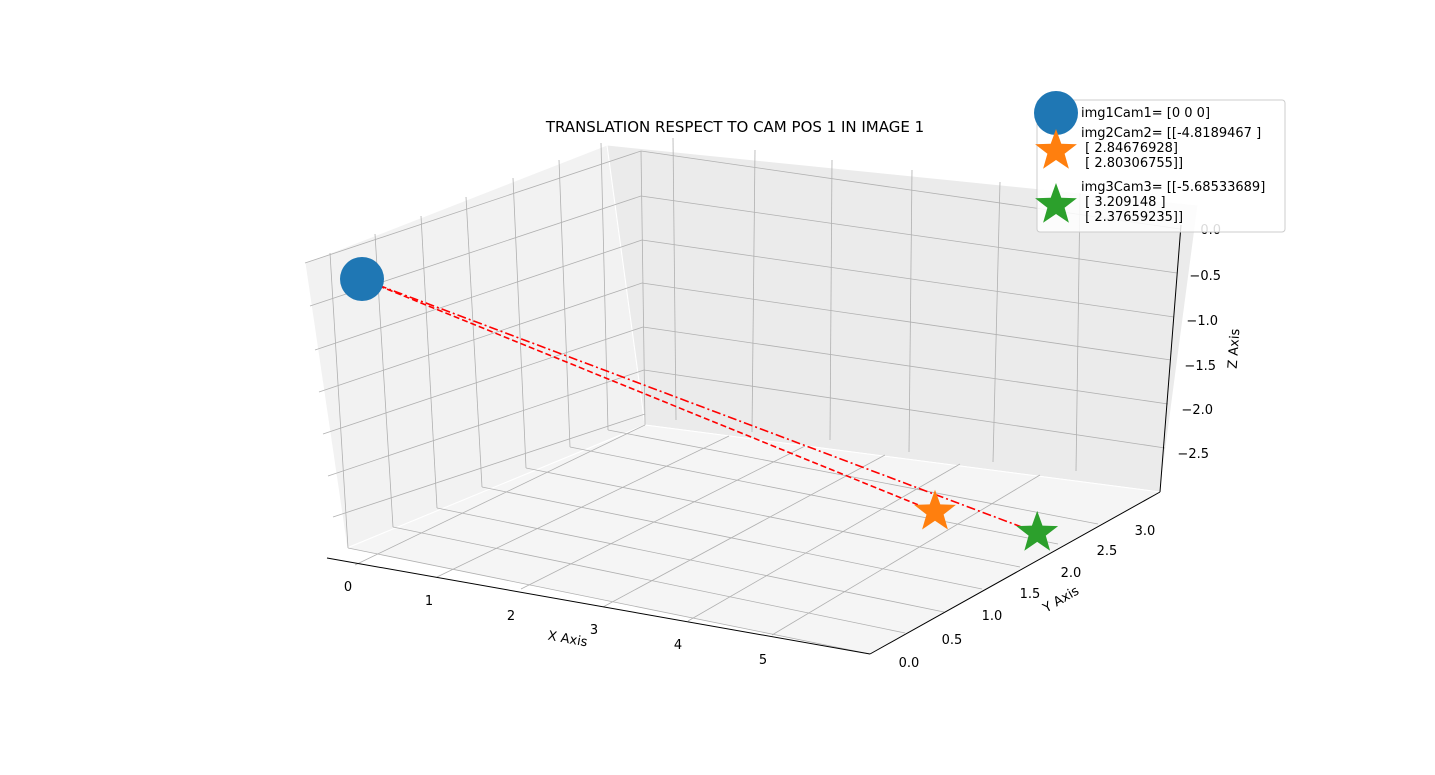 Image resolution: width=1435 pixels, height=775 pixels. Describe the element at coordinates (1107, 551) in the screenshot. I see `y-tick-label: 2.5` at that location.